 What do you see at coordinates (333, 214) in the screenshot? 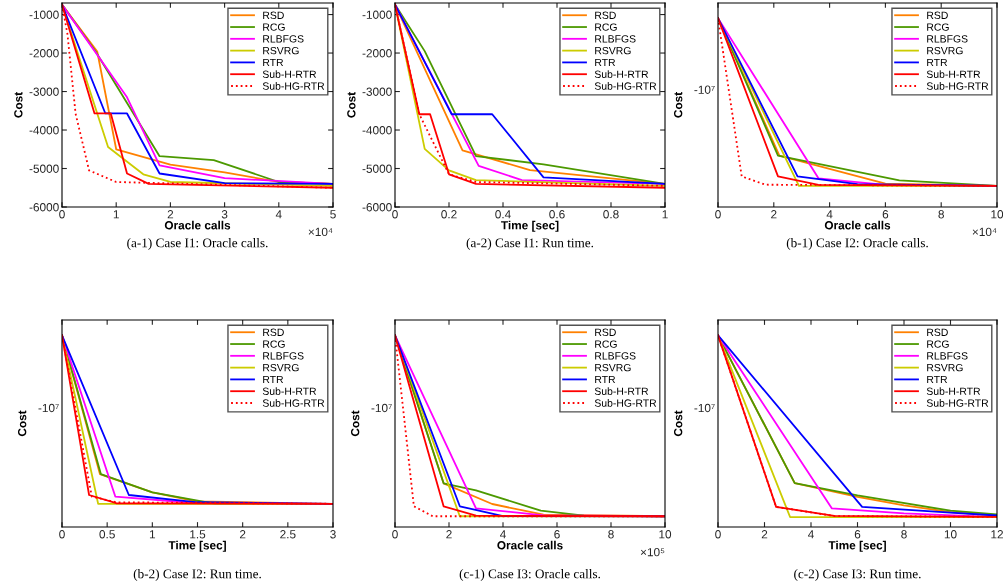
I see `x-tick-label: 5` at bounding box center [333, 214].